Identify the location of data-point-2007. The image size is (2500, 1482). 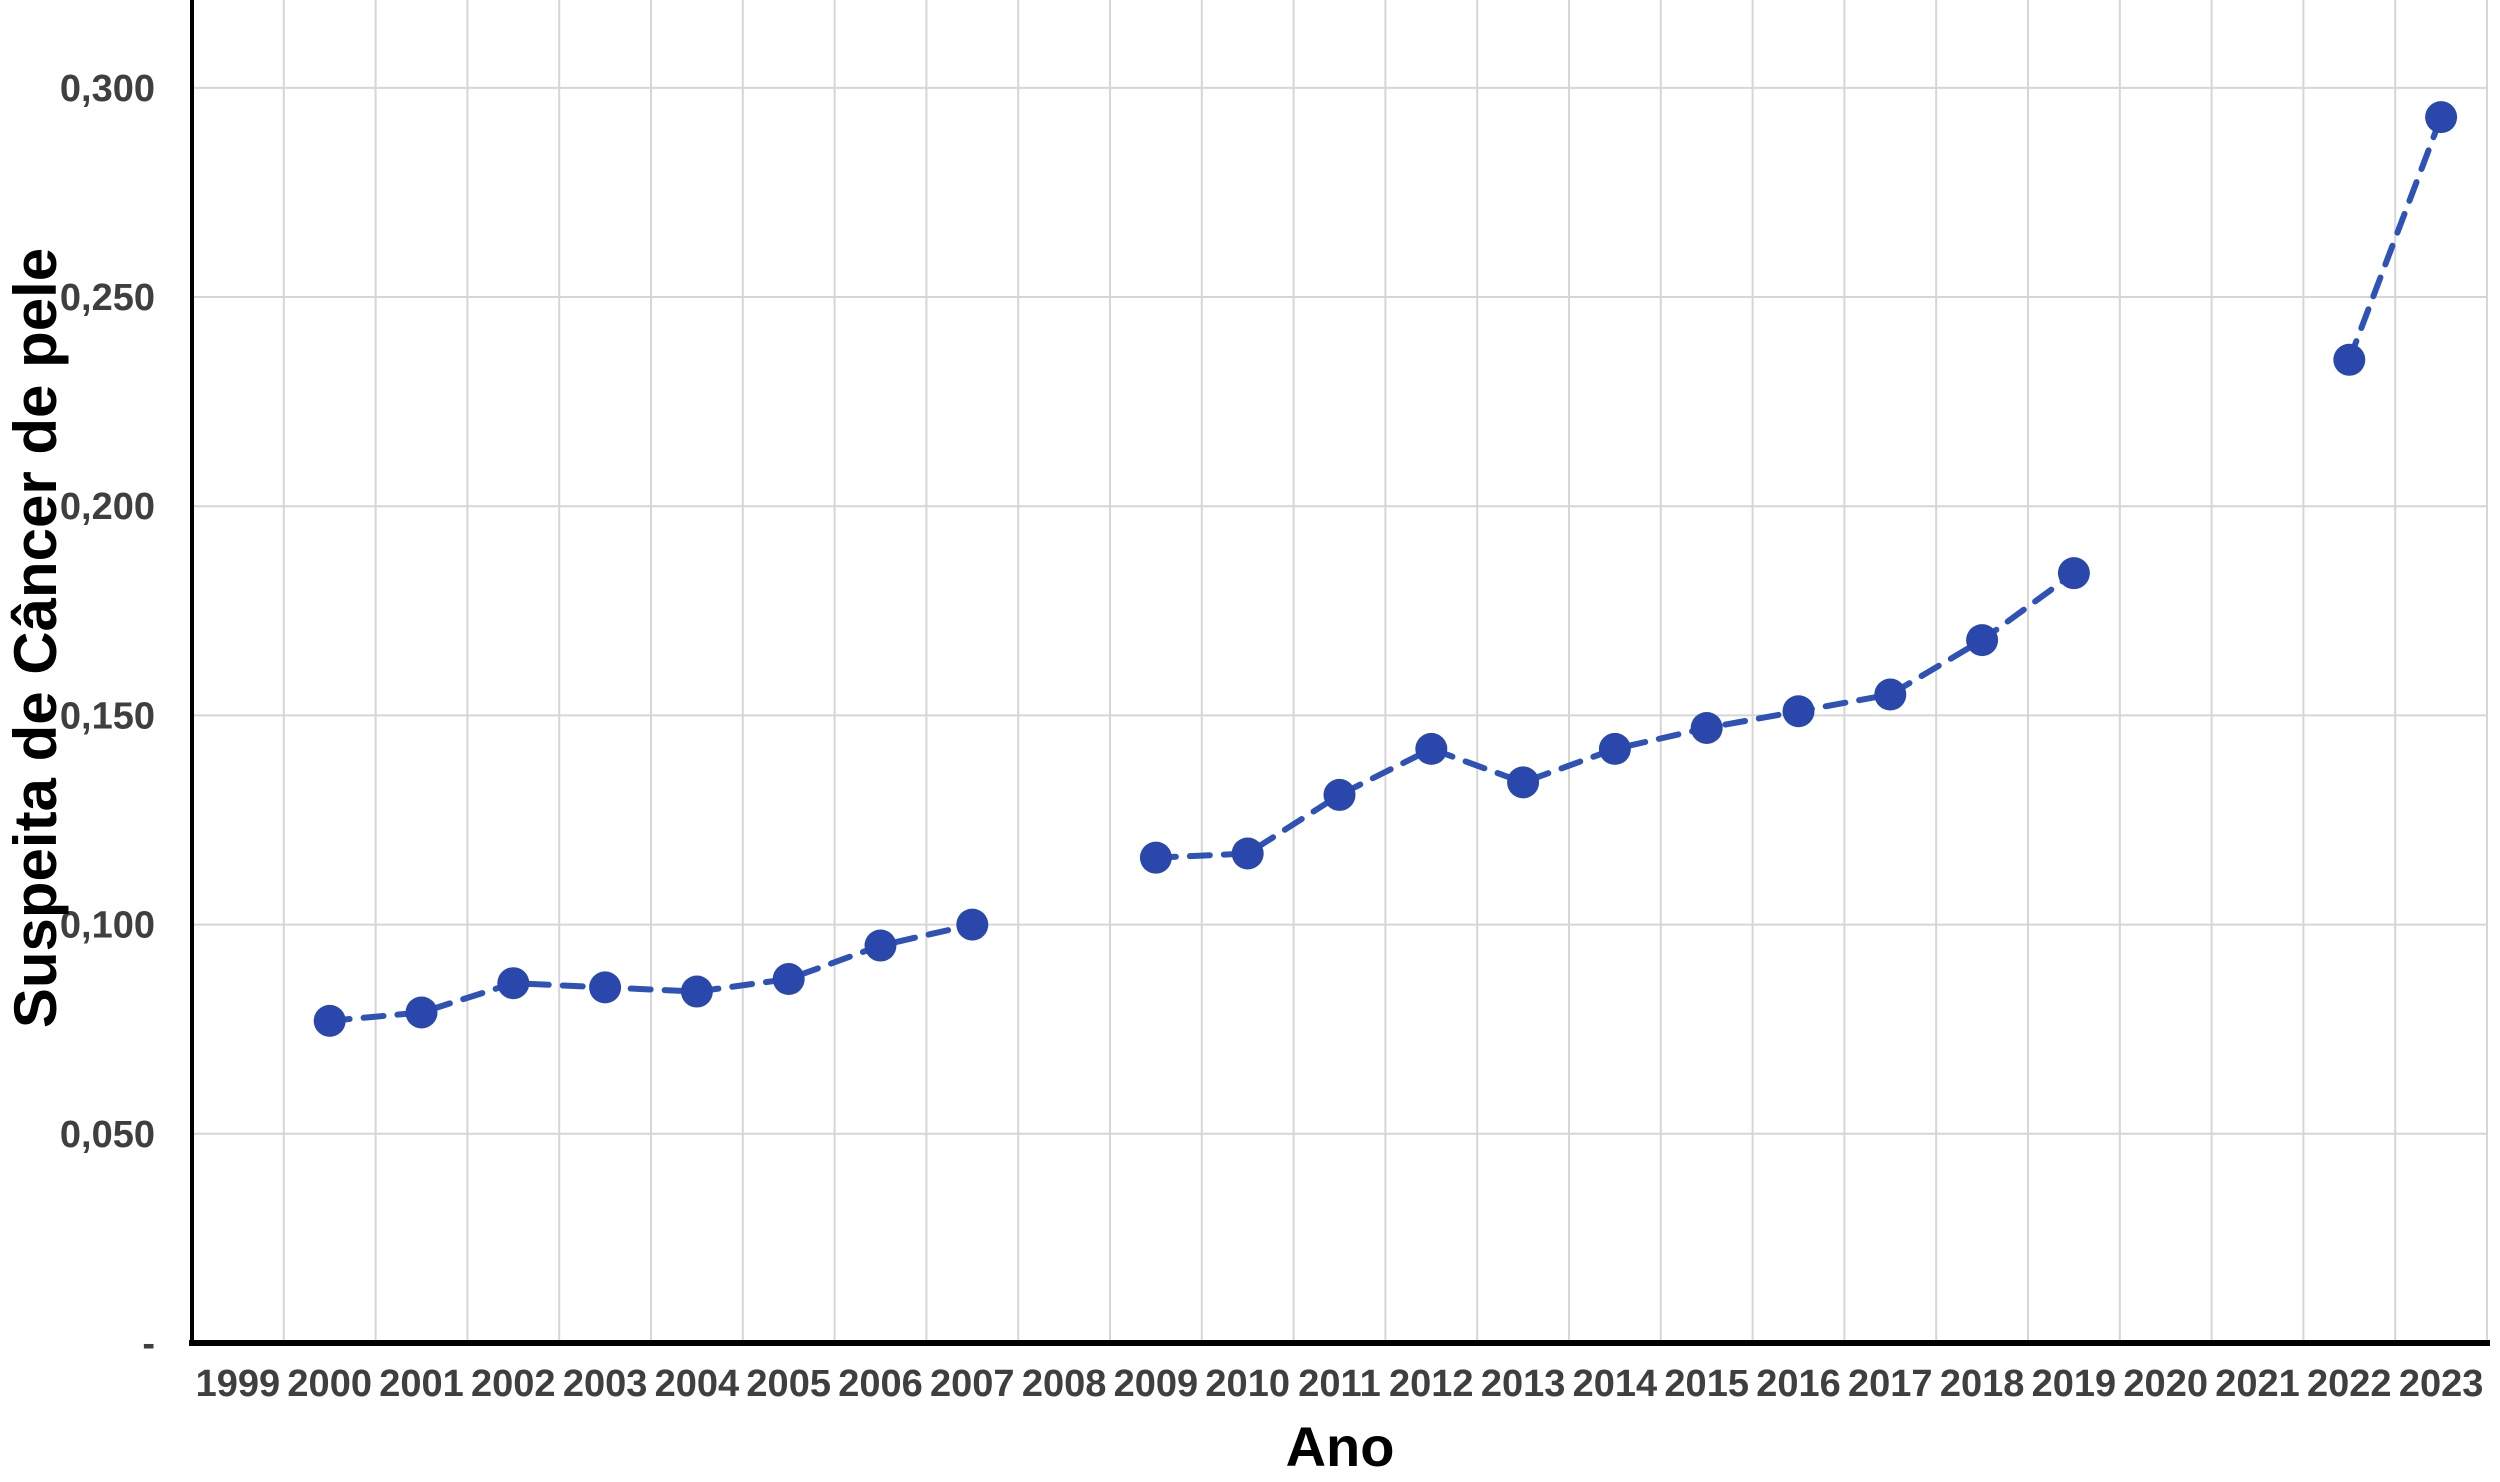
(972, 924).